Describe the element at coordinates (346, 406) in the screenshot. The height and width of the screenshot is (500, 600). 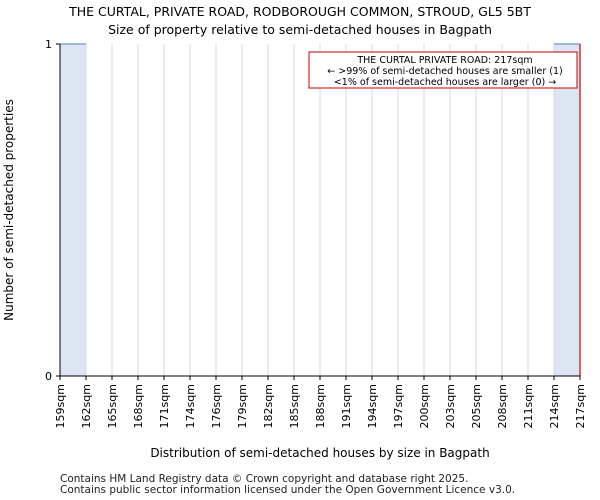
I see `x-tick-label: 191sqm` at that location.